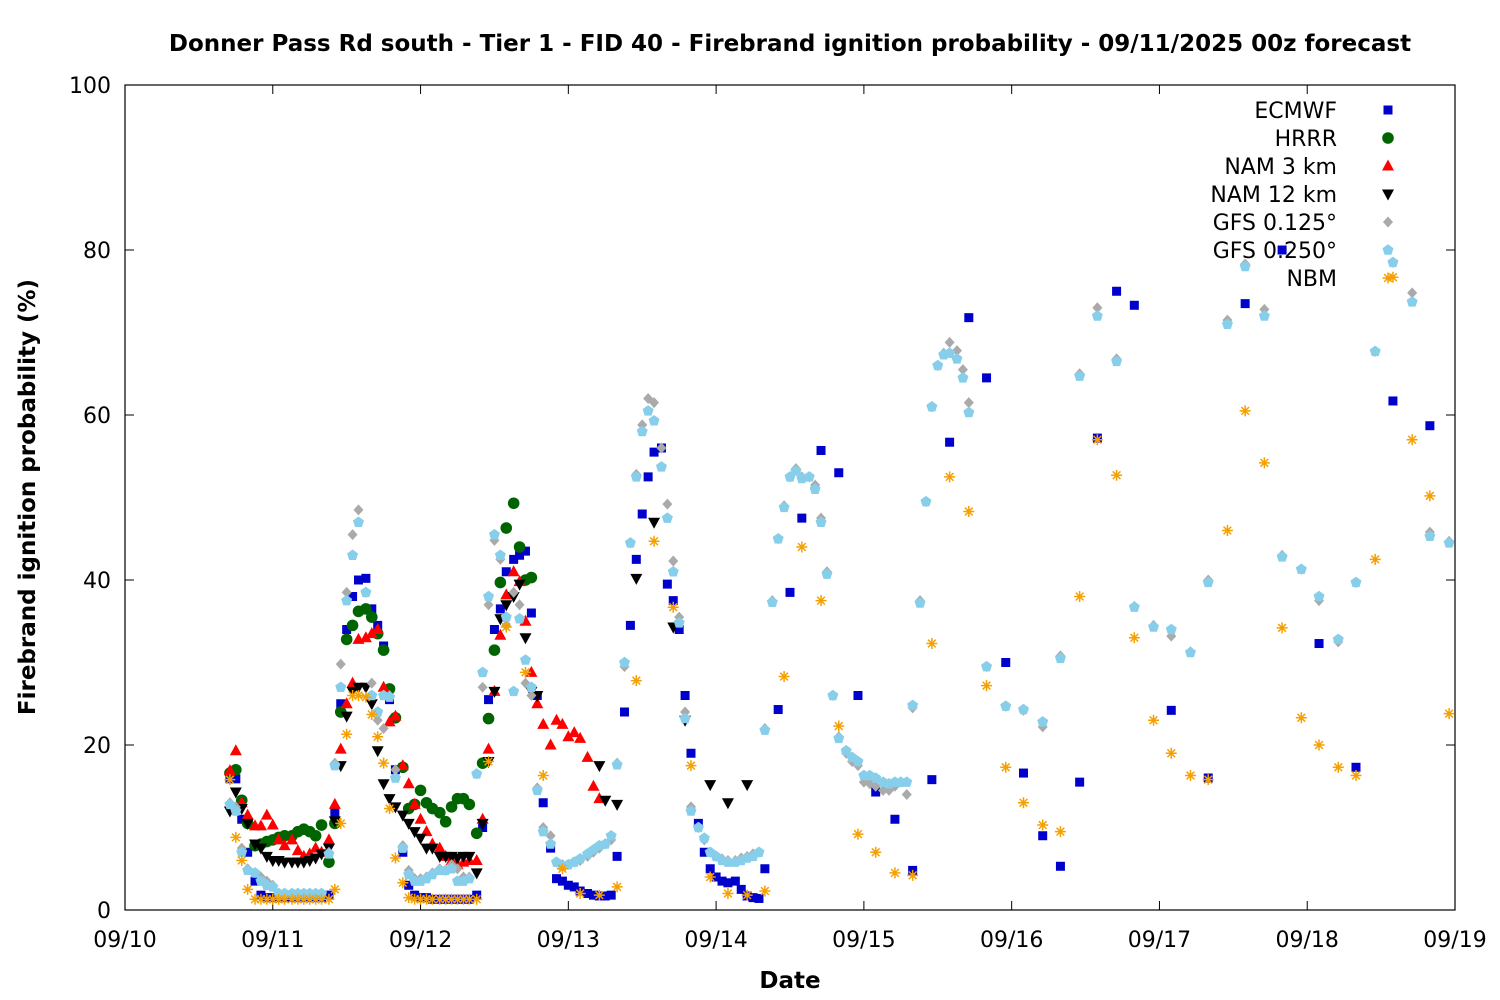  I want to click on series-nam-12-km, so click(488, 698).